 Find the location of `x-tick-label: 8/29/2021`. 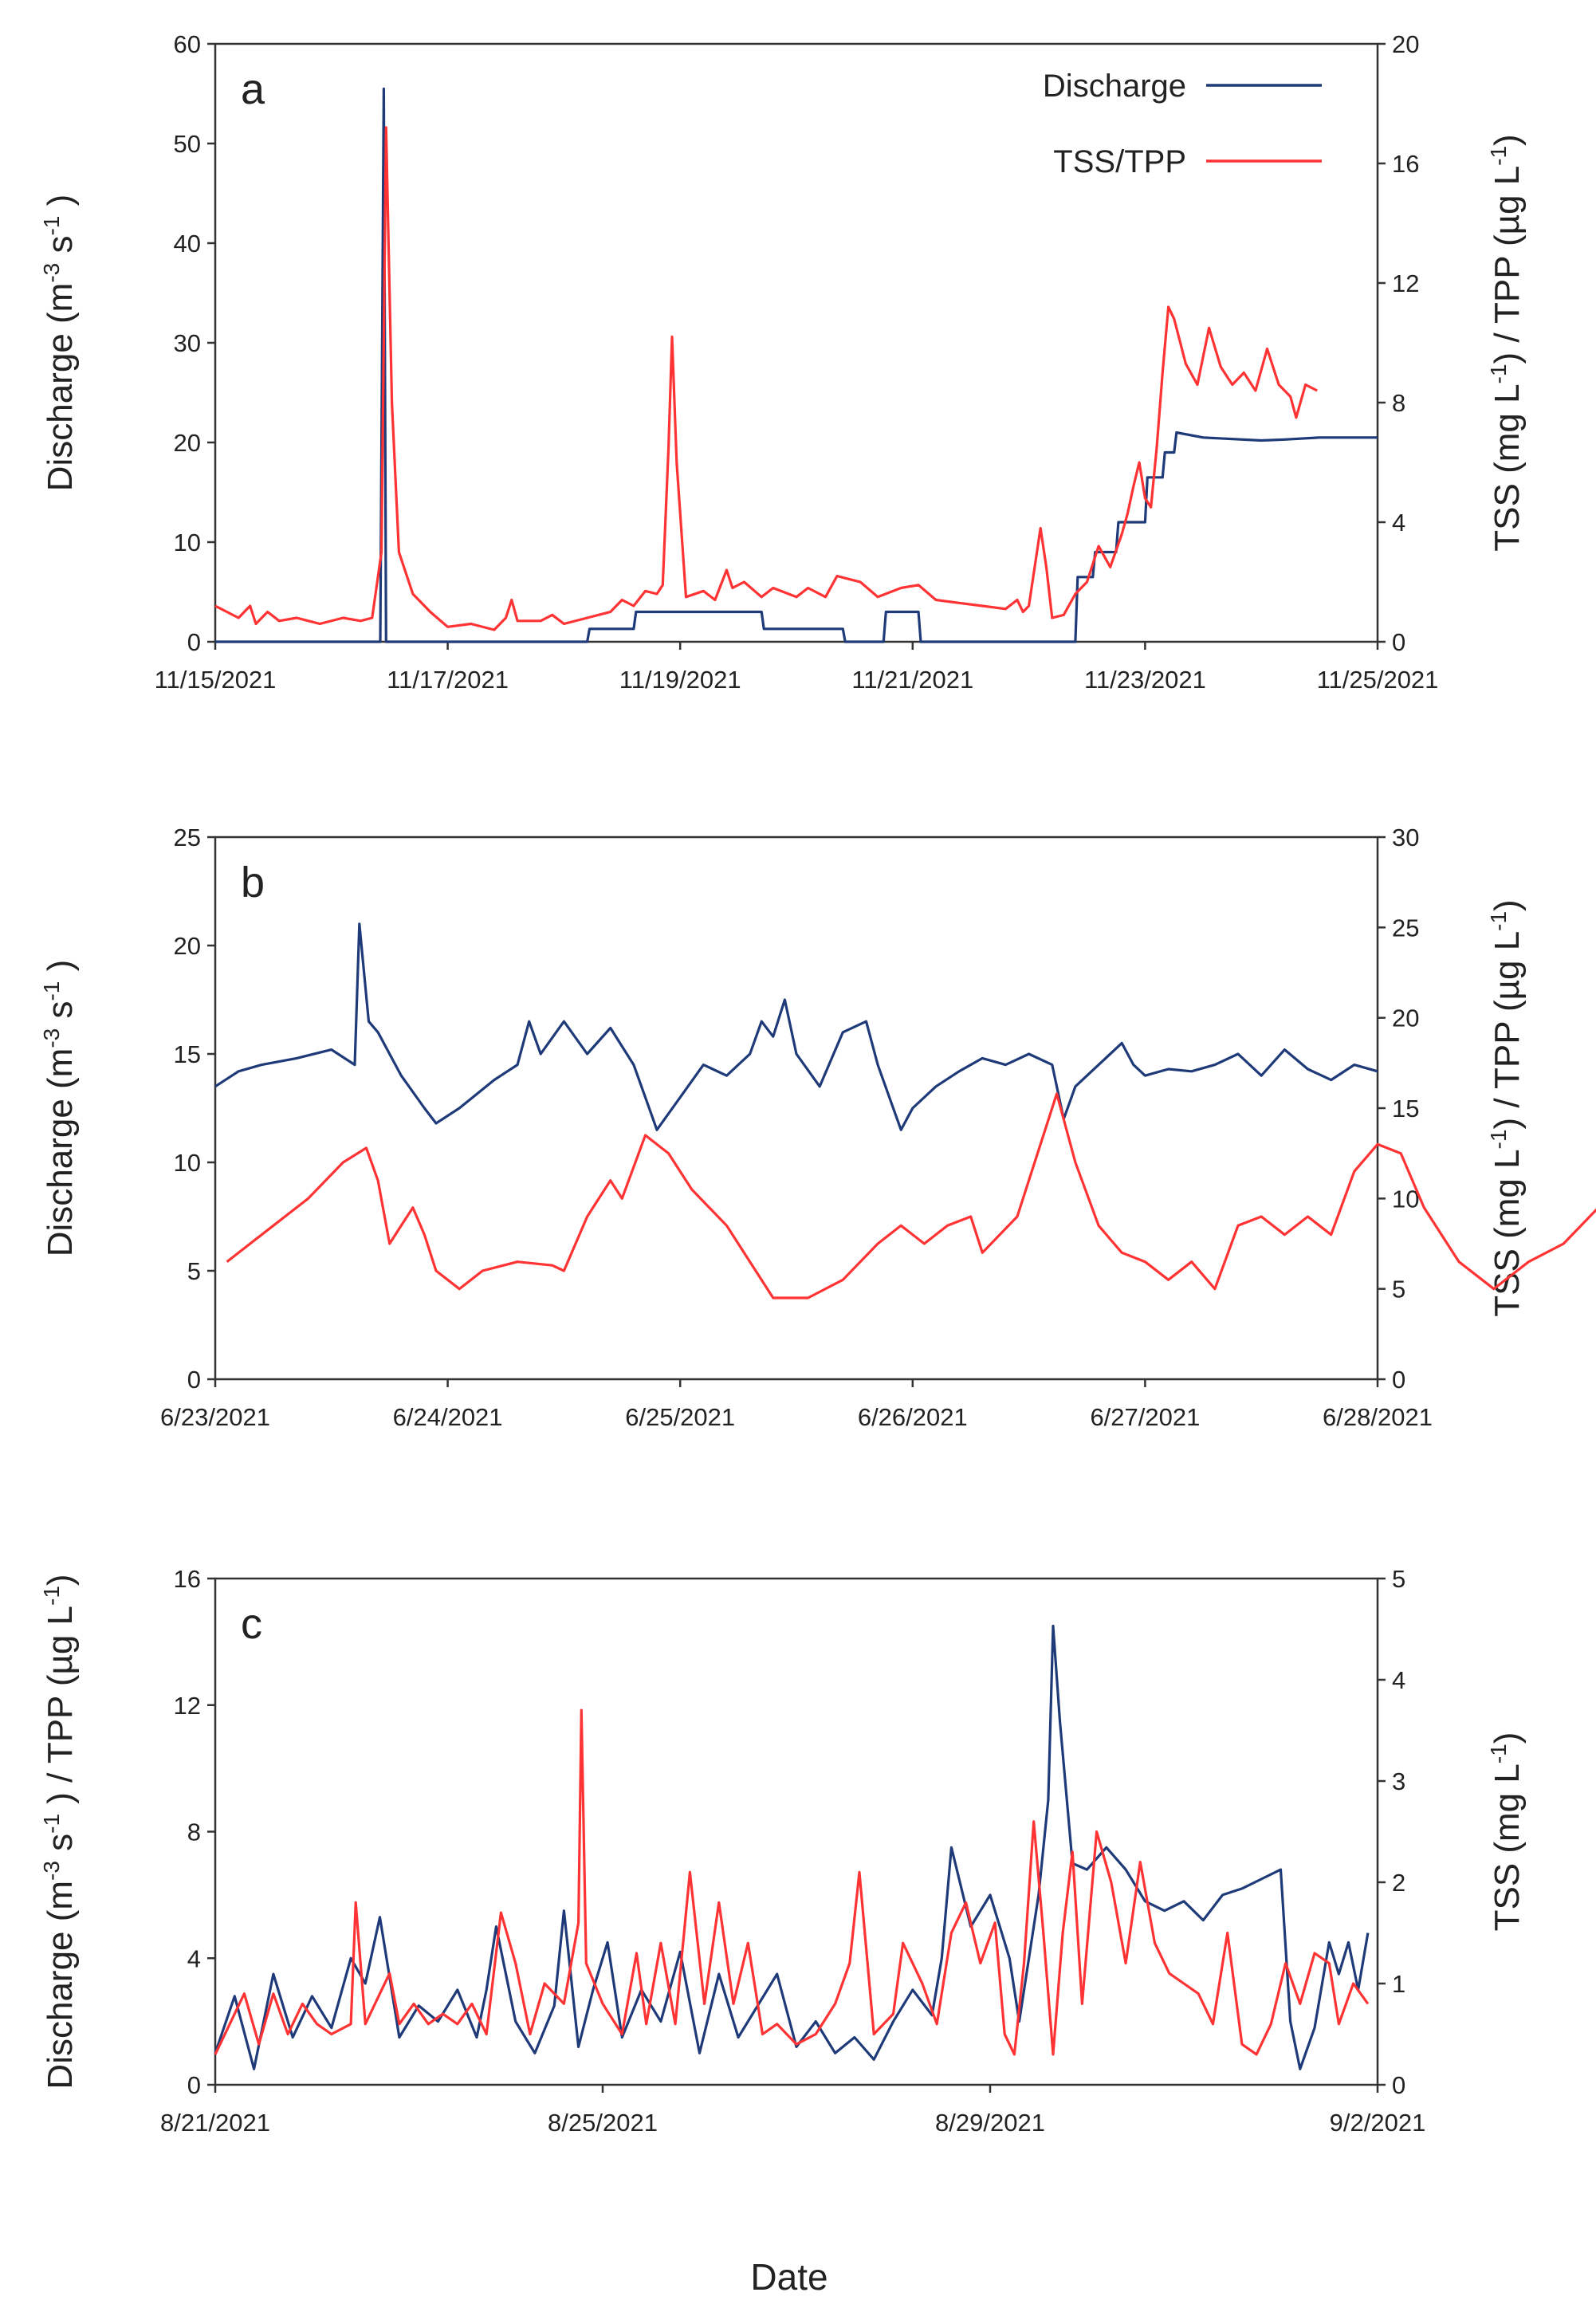

x-tick-label: 8/29/2021 is located at coordinates (990, 2123).